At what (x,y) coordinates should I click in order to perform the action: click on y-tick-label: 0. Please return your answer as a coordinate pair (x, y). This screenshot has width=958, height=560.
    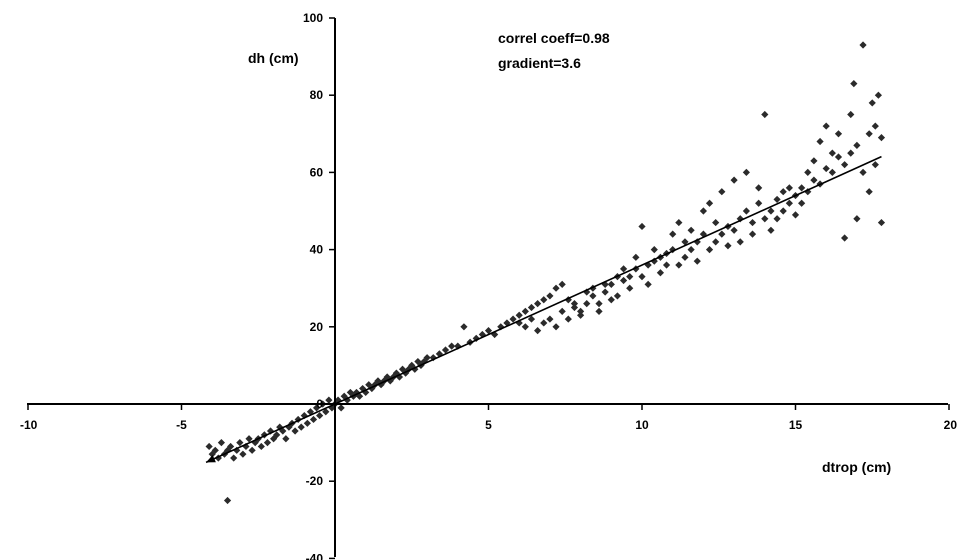
    Looking at the image, I should click on (319, 404).